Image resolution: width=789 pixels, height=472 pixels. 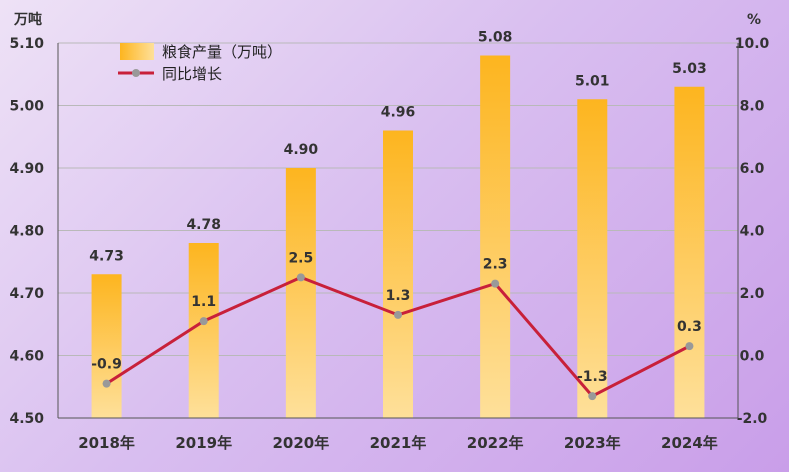 What do you see at coordinates (752, 169) in the screenshot?
I see `right-tick-label: 6.0` at bounding box center [752, 169].